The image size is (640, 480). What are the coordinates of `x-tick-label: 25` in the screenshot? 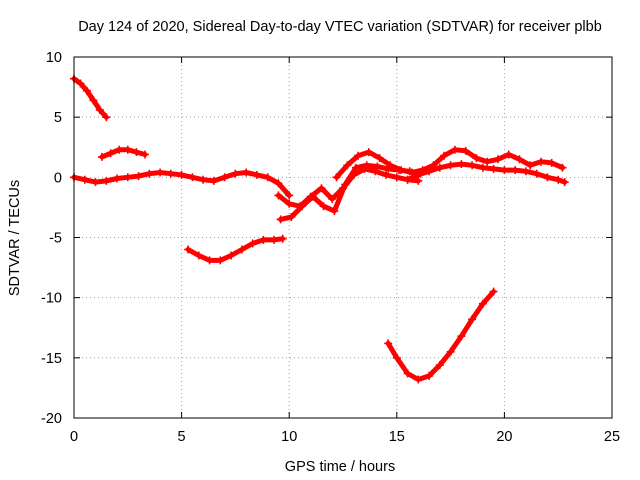 It's located at (612, 437).